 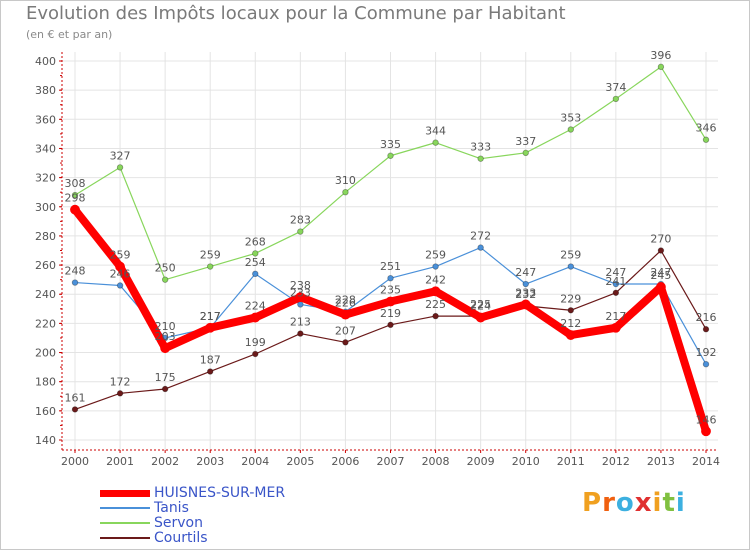 I want to click on legend-item-courtils: Courtils, so click(x=154, y=538).